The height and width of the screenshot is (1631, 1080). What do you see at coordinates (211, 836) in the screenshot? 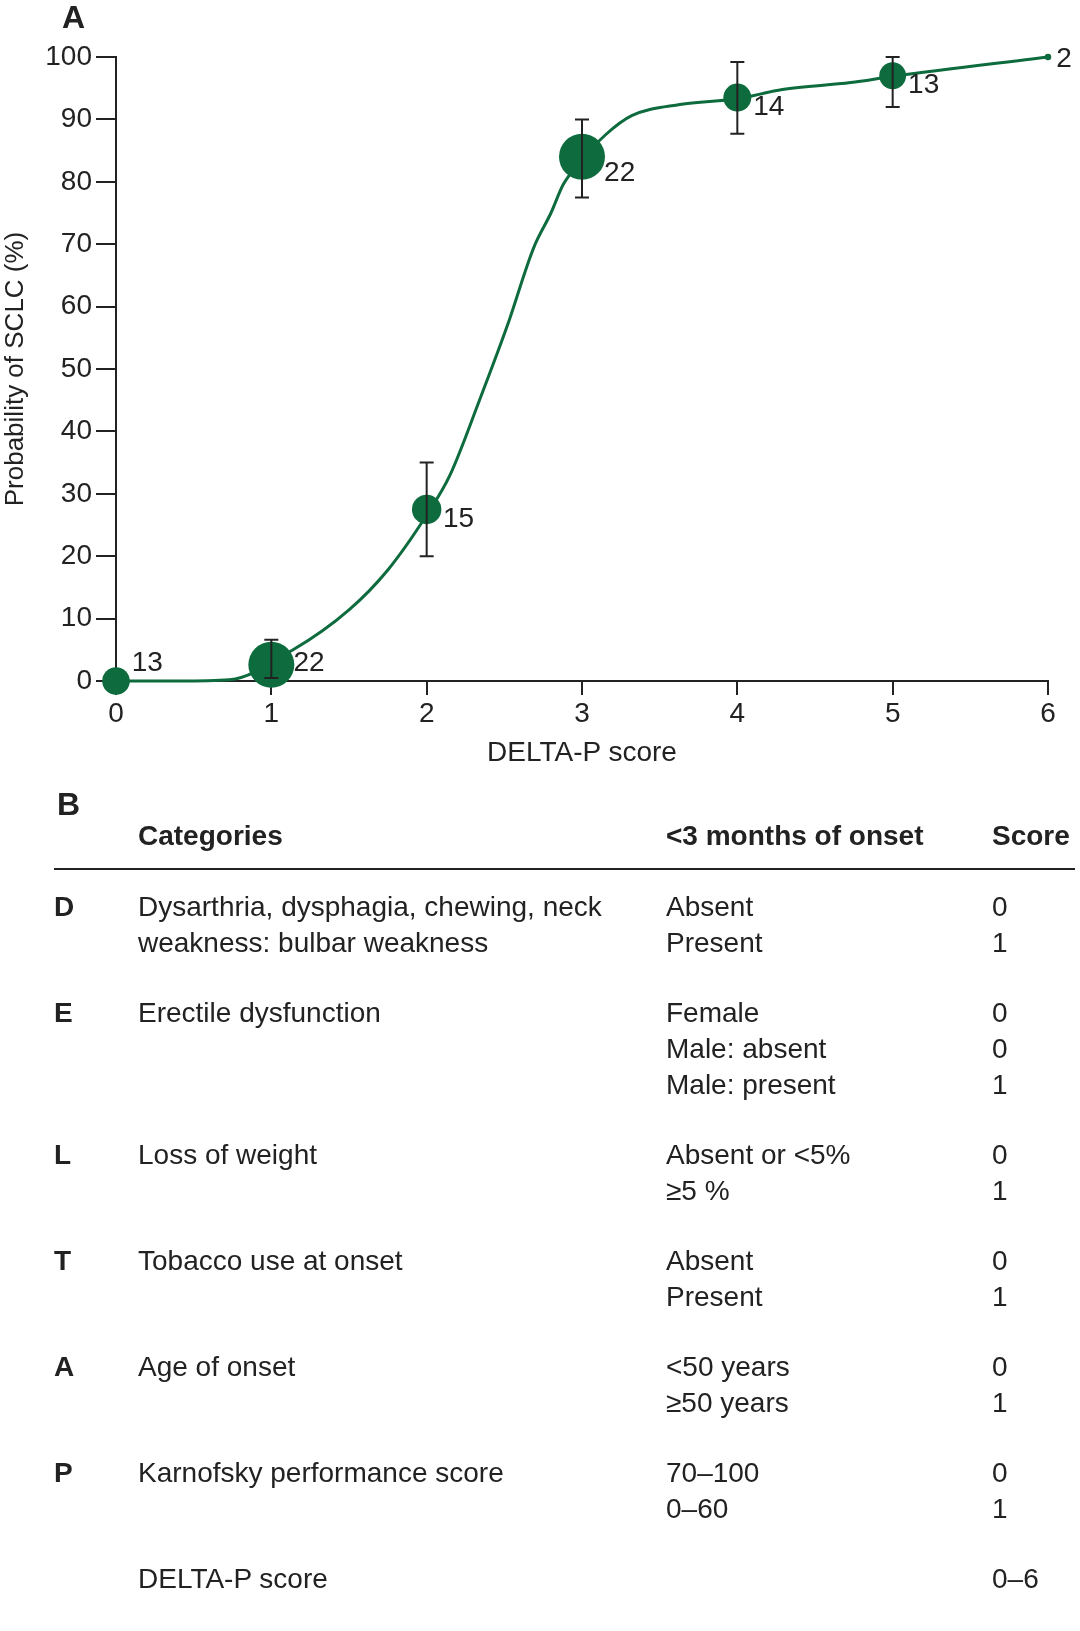
I see `category-label: Categories` at bounding box center [211, 836].